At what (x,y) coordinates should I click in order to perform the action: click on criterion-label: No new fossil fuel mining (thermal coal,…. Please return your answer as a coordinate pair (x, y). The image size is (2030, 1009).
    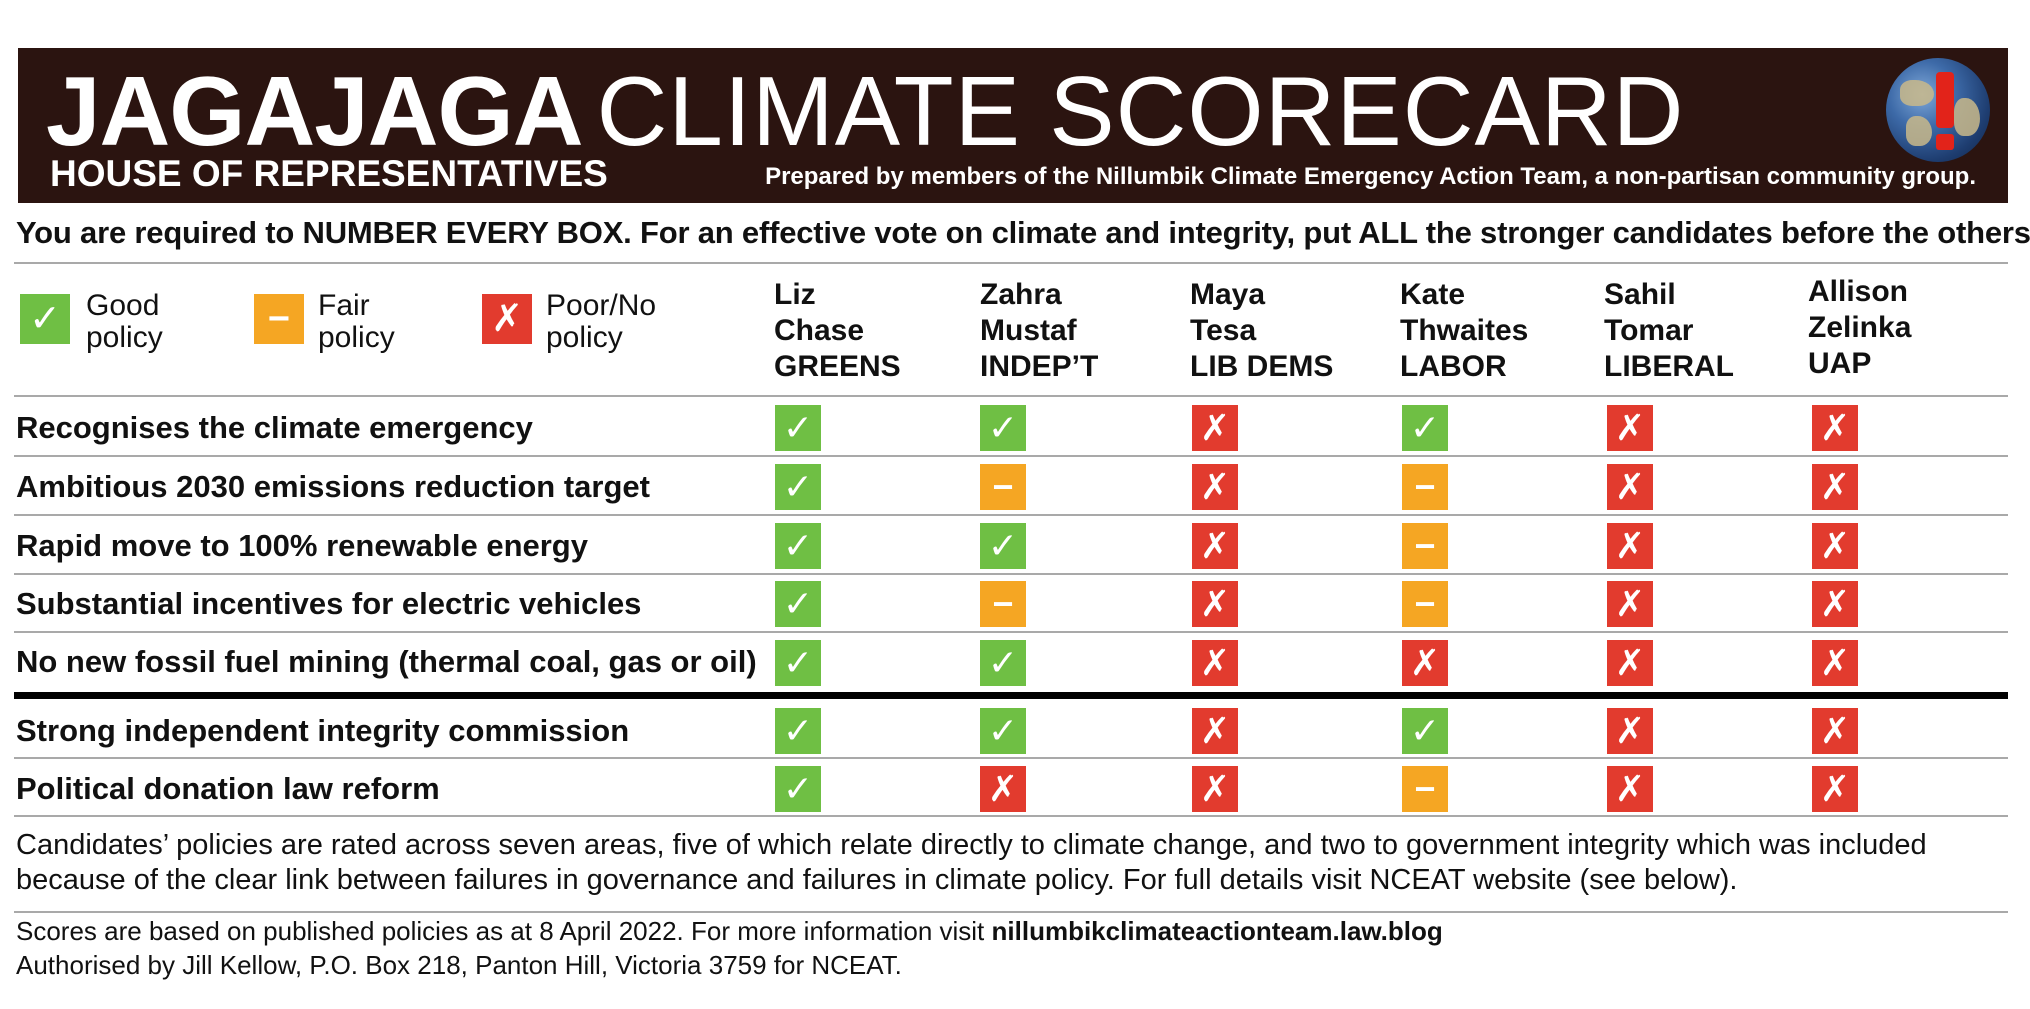
    Looking at the image, I should click on (386, 661).